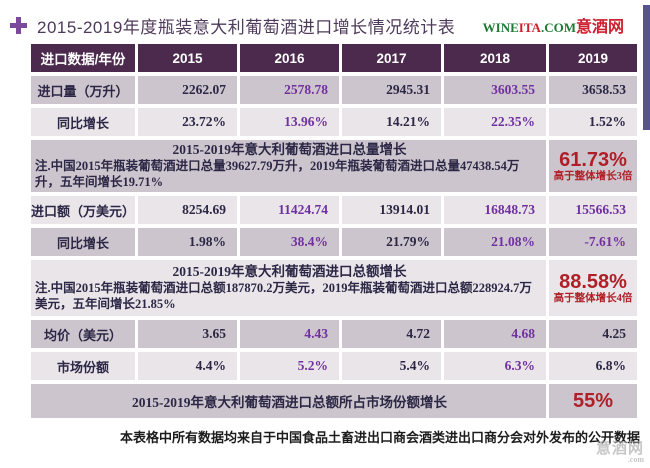 This screenshot has height=468, width=650. I want to click on logo-wine: WINE, so click(500, 27).